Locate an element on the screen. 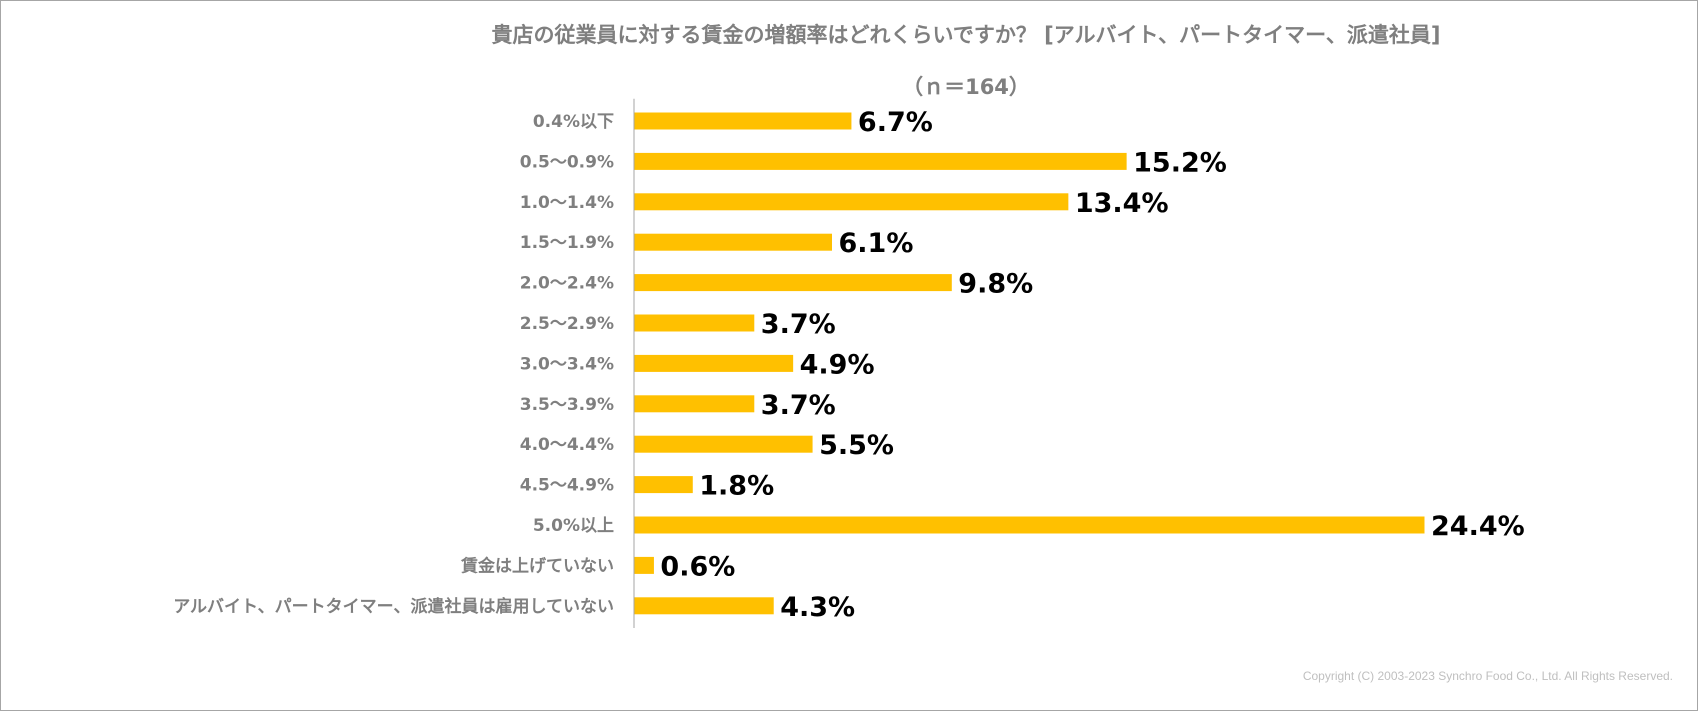 The height and width of the screenshot is (711, 1698). data-label: 5.5% is located at coordinates (856, 445).